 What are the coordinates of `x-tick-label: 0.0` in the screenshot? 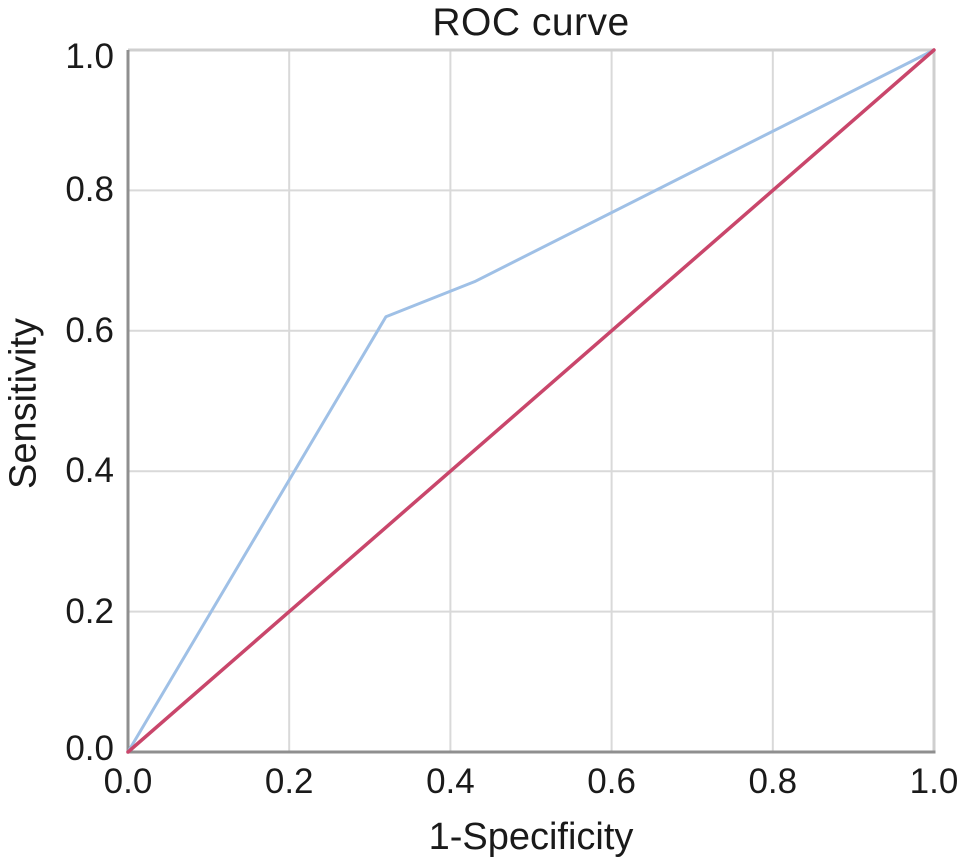 It's located at (128, 781).